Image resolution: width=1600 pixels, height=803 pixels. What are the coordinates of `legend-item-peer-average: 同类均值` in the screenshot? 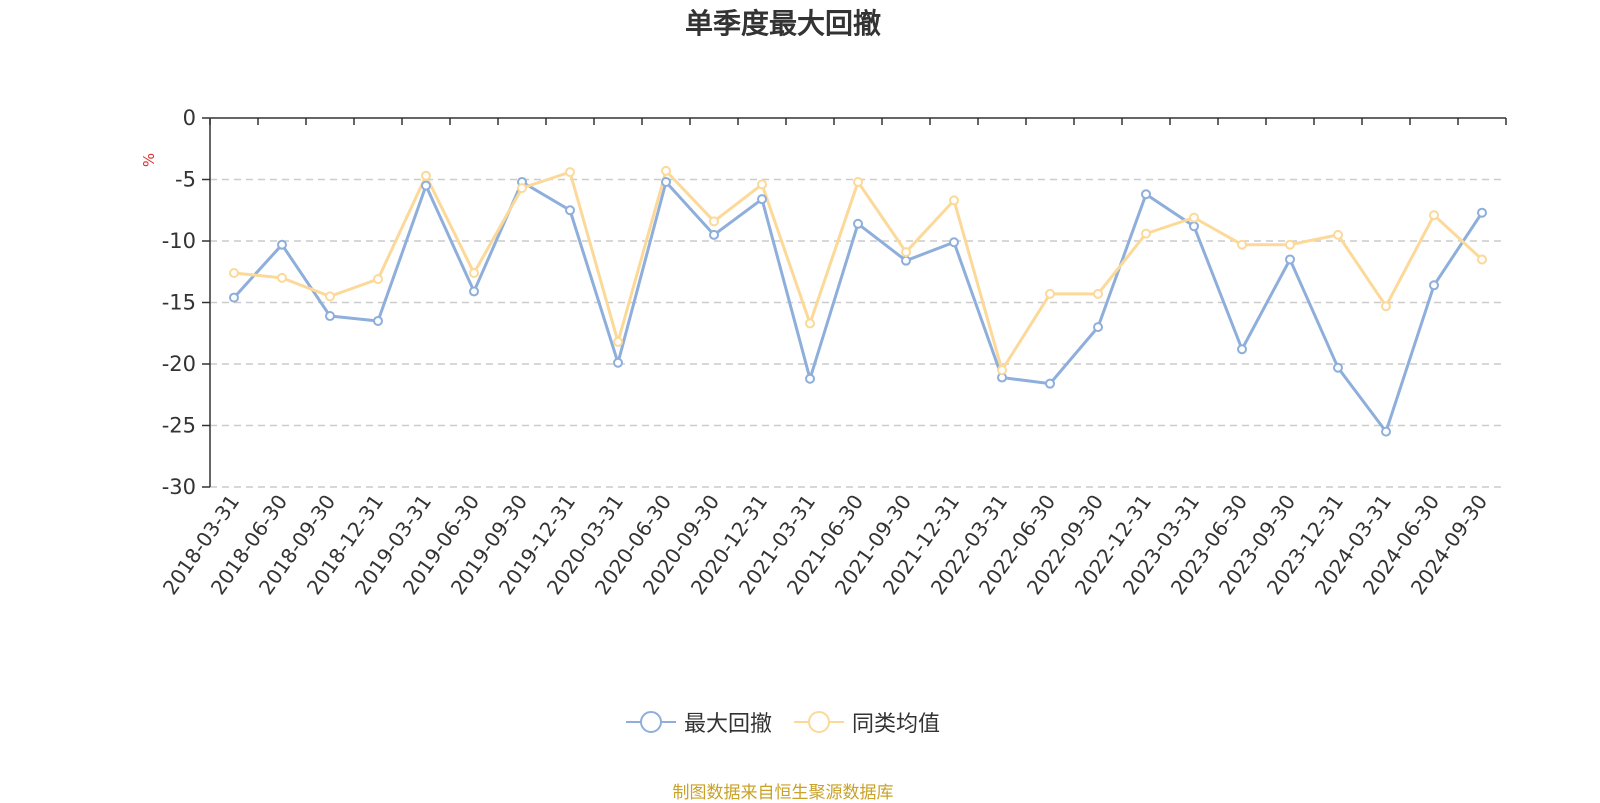 It's located at (867, 722).